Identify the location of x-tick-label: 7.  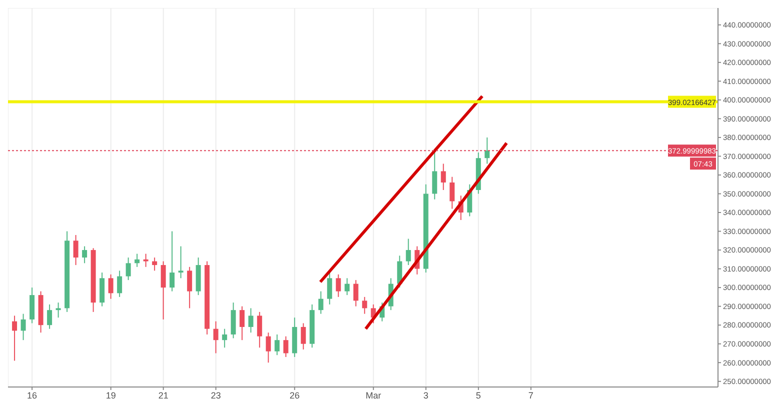
(531, 395).